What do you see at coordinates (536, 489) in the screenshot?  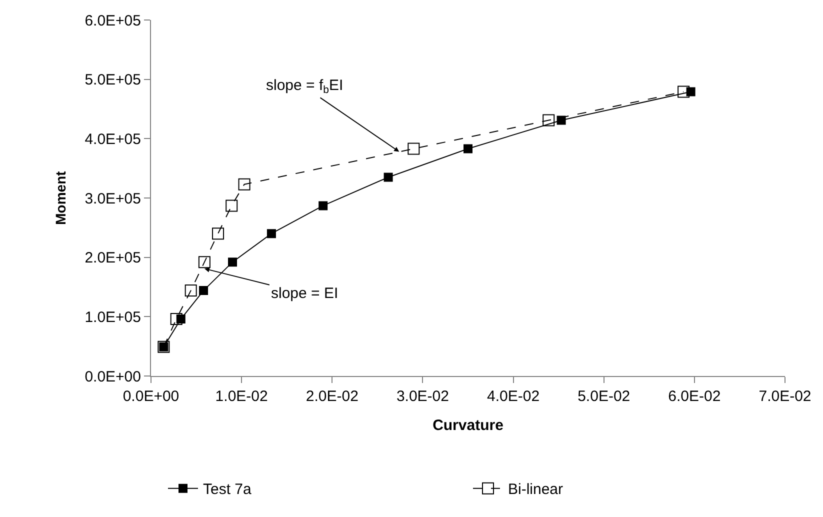 I see `legend-label: Bi-linear` at bounding box center [536, 489].